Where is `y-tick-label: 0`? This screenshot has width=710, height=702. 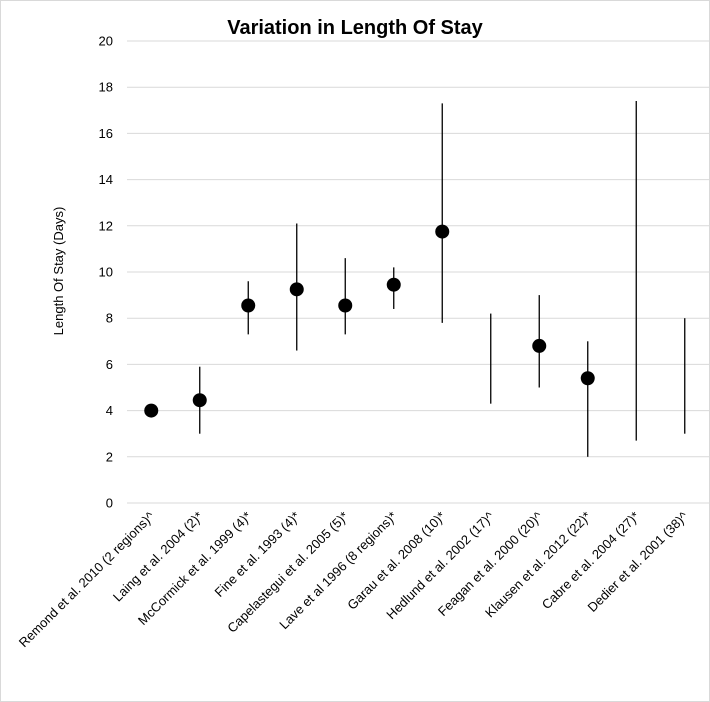
y-tick-label: 0 is located at coordinates (109, 503).